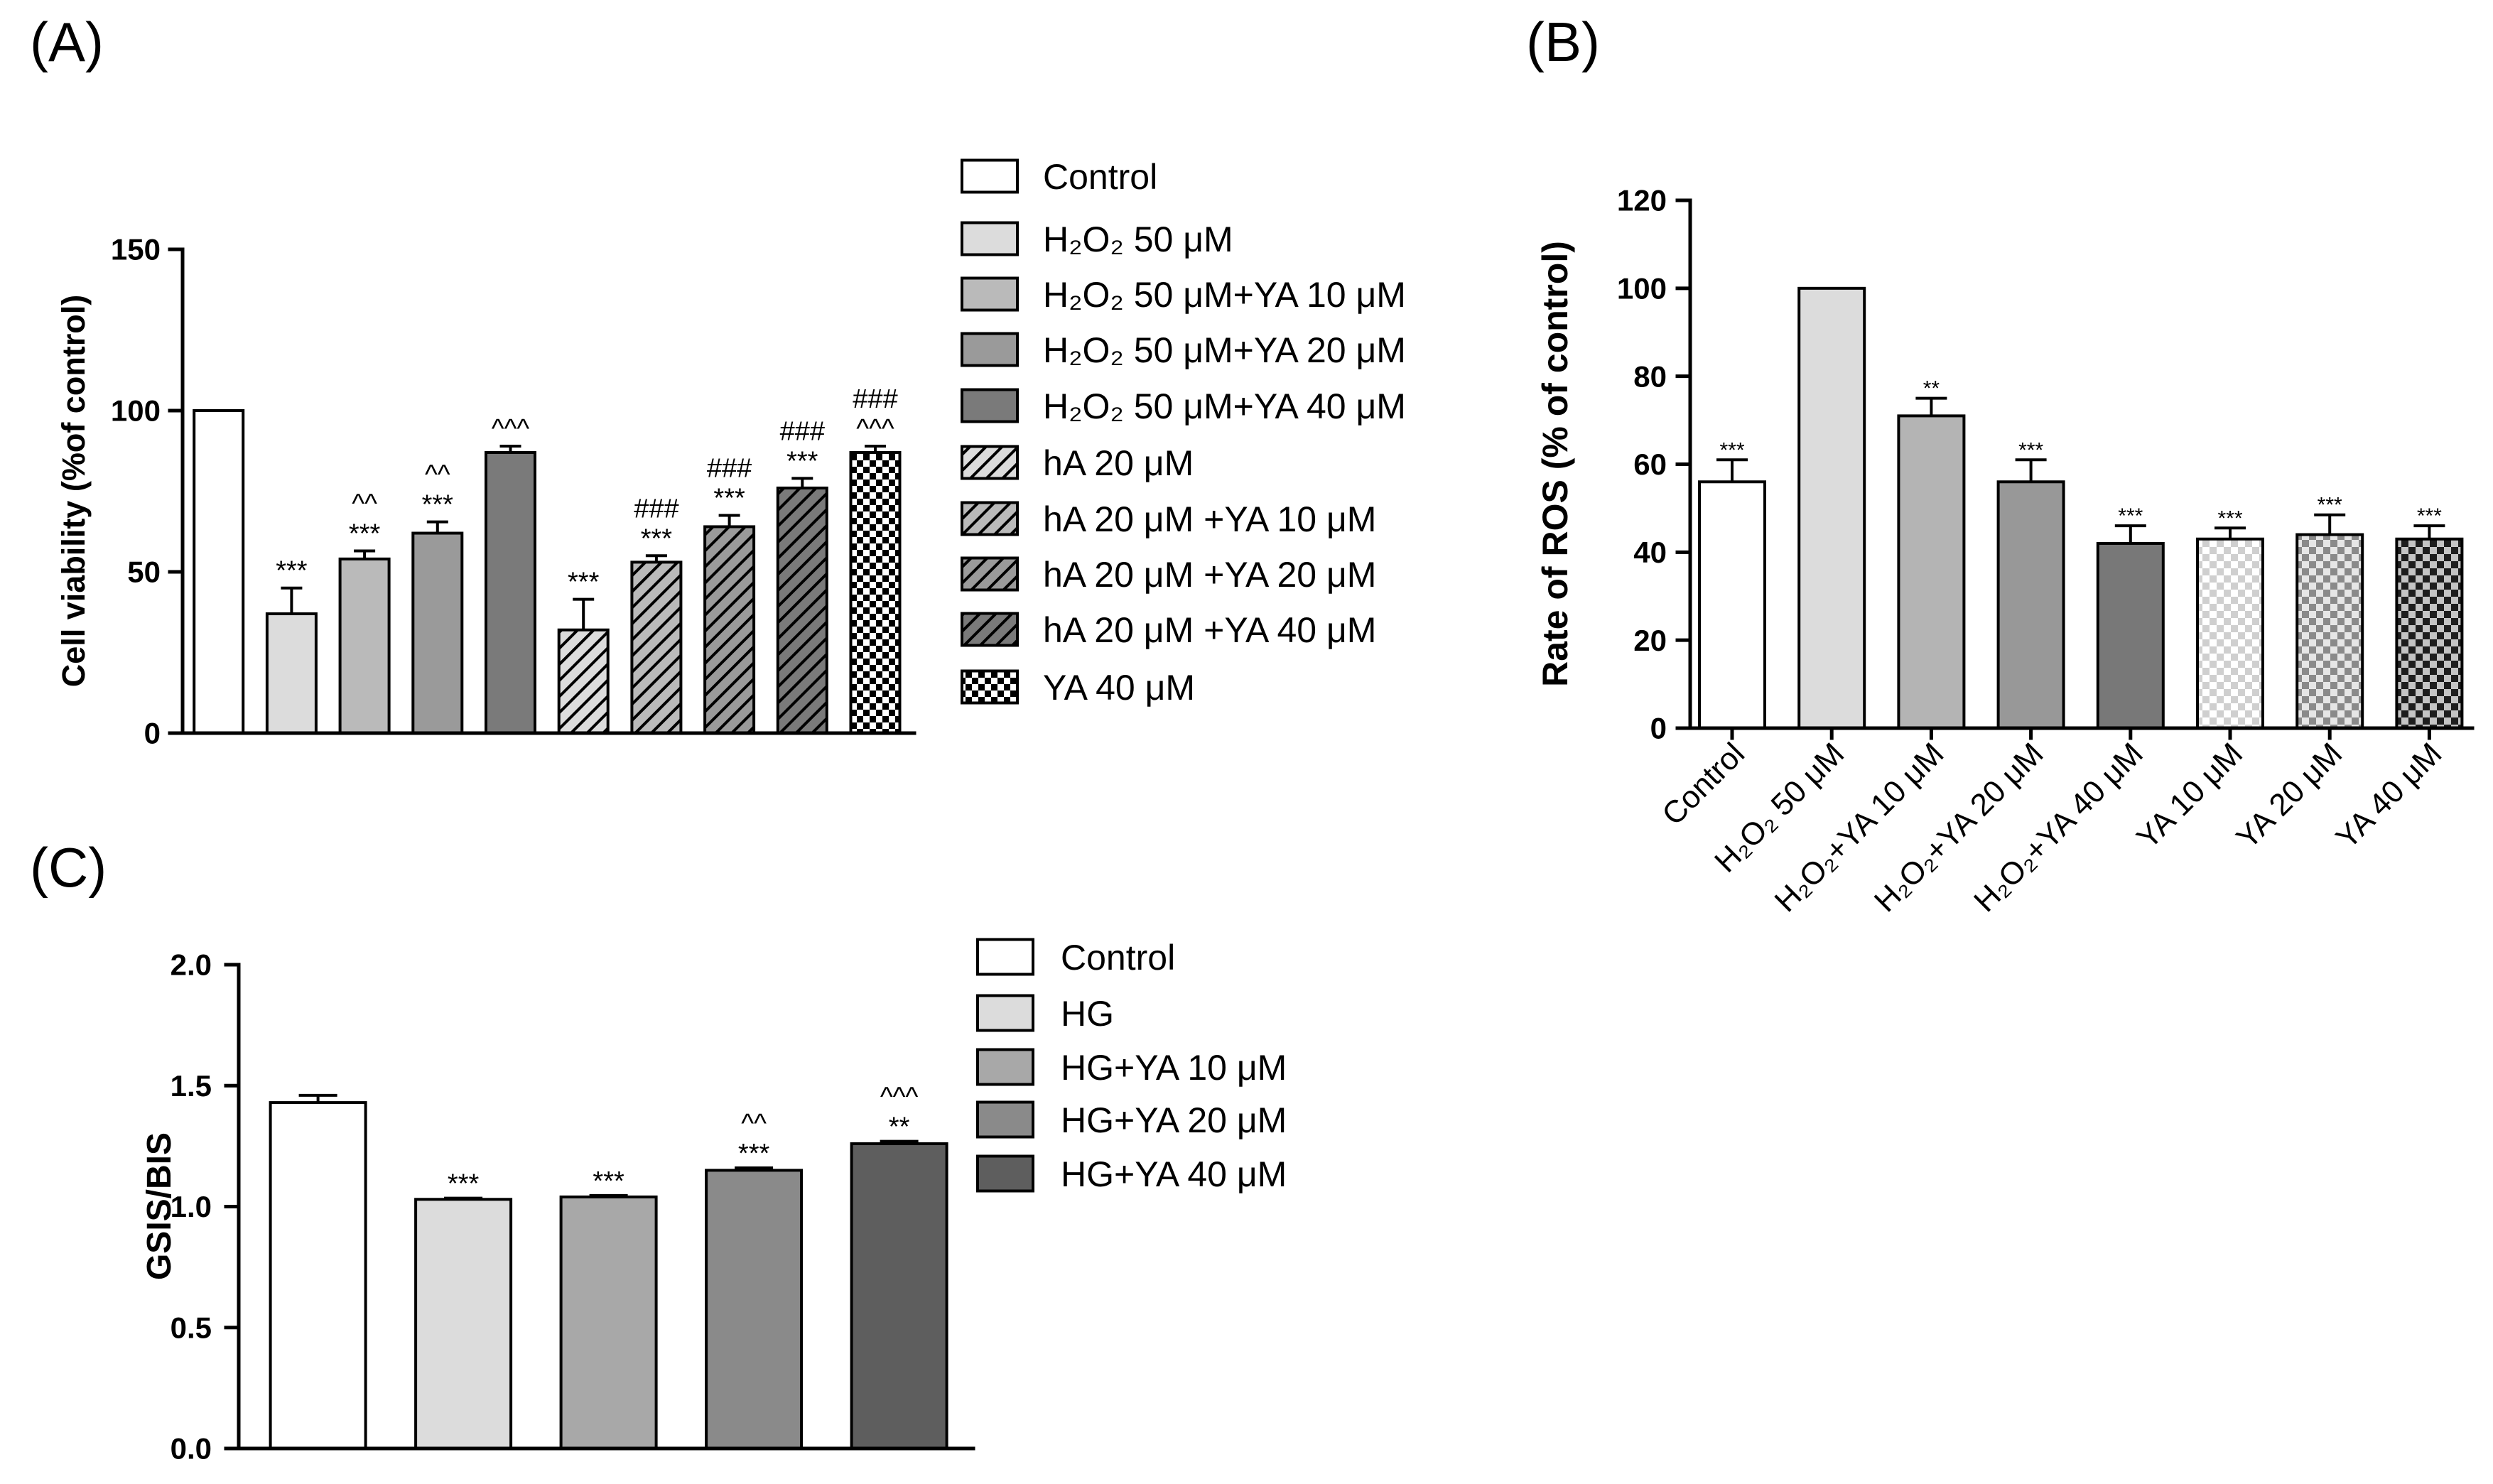 This screenshot has width=2493, height=1484. I want to click on ros-y-tick-label: 60, so click(1650, 465).